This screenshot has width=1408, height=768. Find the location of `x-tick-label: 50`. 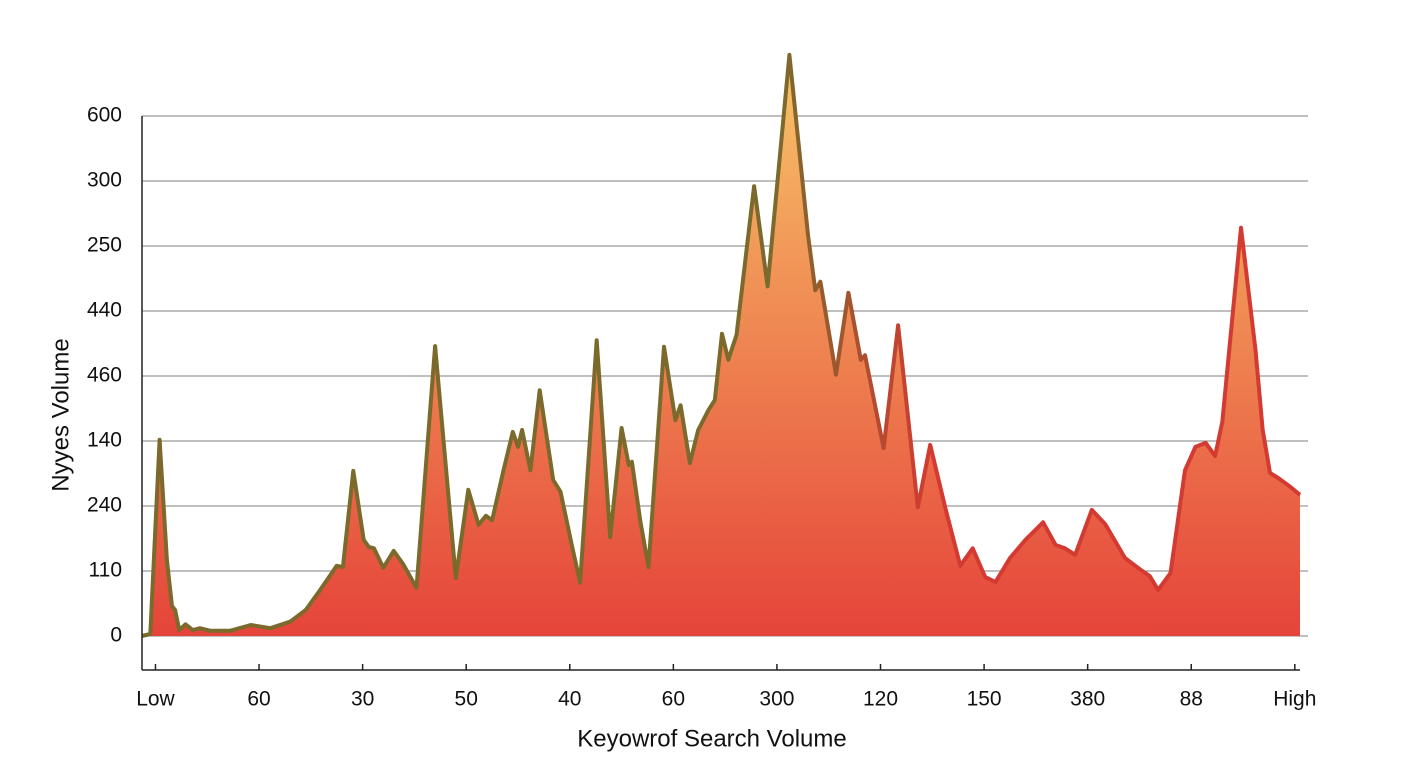

x-tick-label: 50 is located at coordinates (466, 699).